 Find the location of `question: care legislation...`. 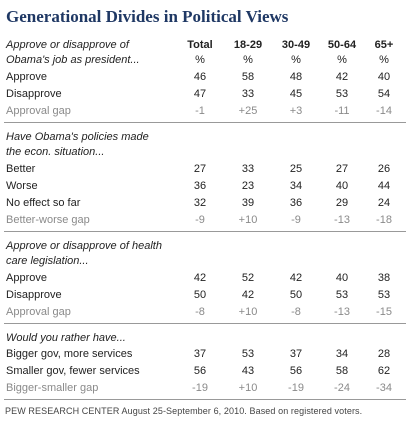

question: care legislation... is located at coordinates (47, 261).